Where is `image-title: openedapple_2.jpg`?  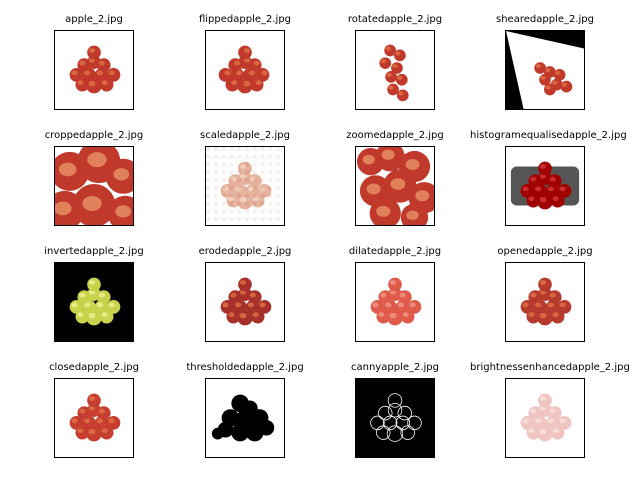 image-title: openedapple_2.jpg is located at coordinates (545, 251).